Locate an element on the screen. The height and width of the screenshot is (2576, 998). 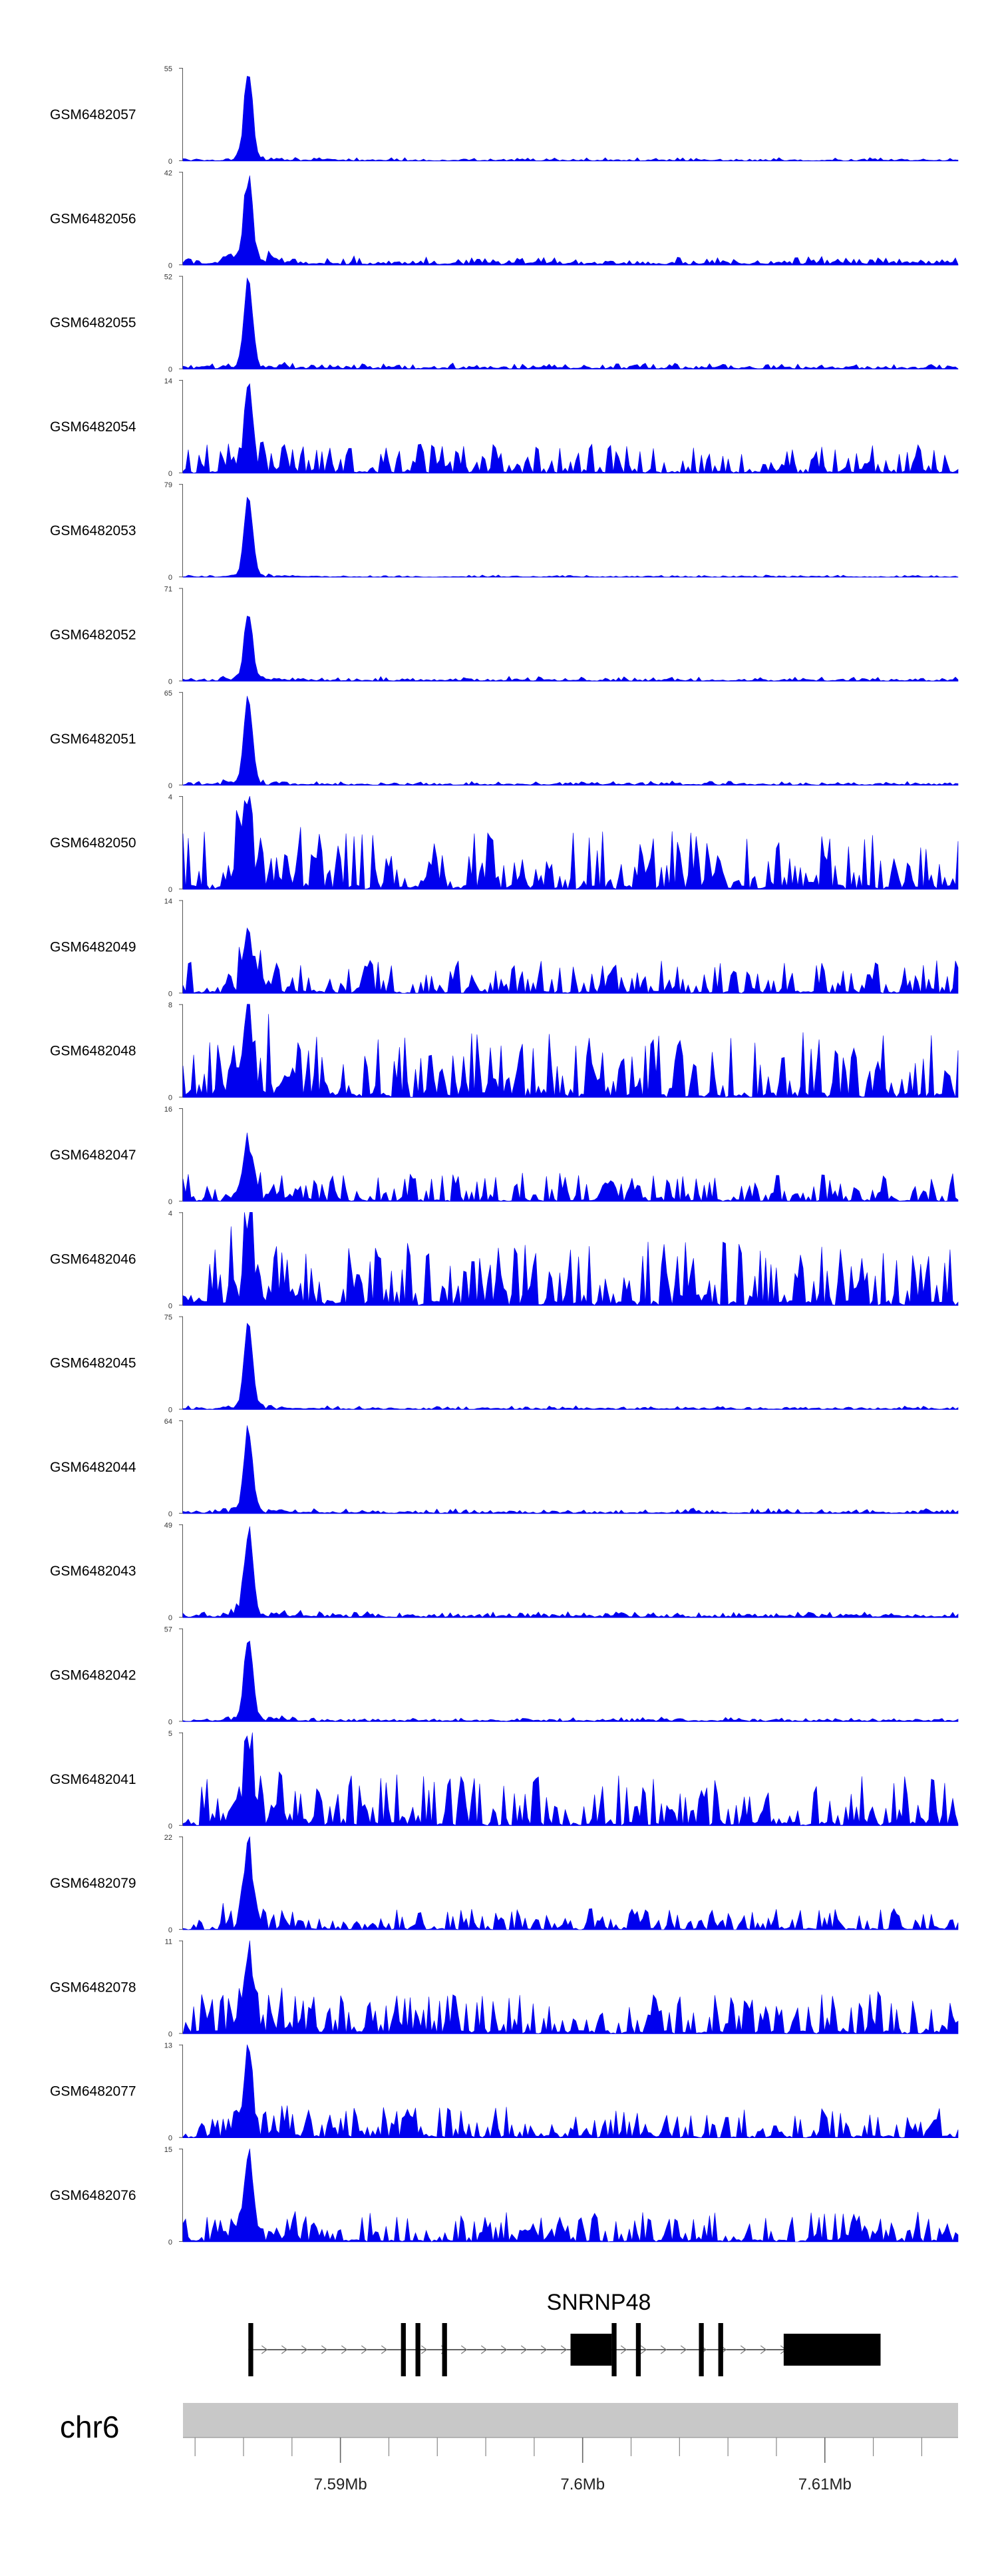
track-label: GSM6482076 is located at coordinates (93, 2195).